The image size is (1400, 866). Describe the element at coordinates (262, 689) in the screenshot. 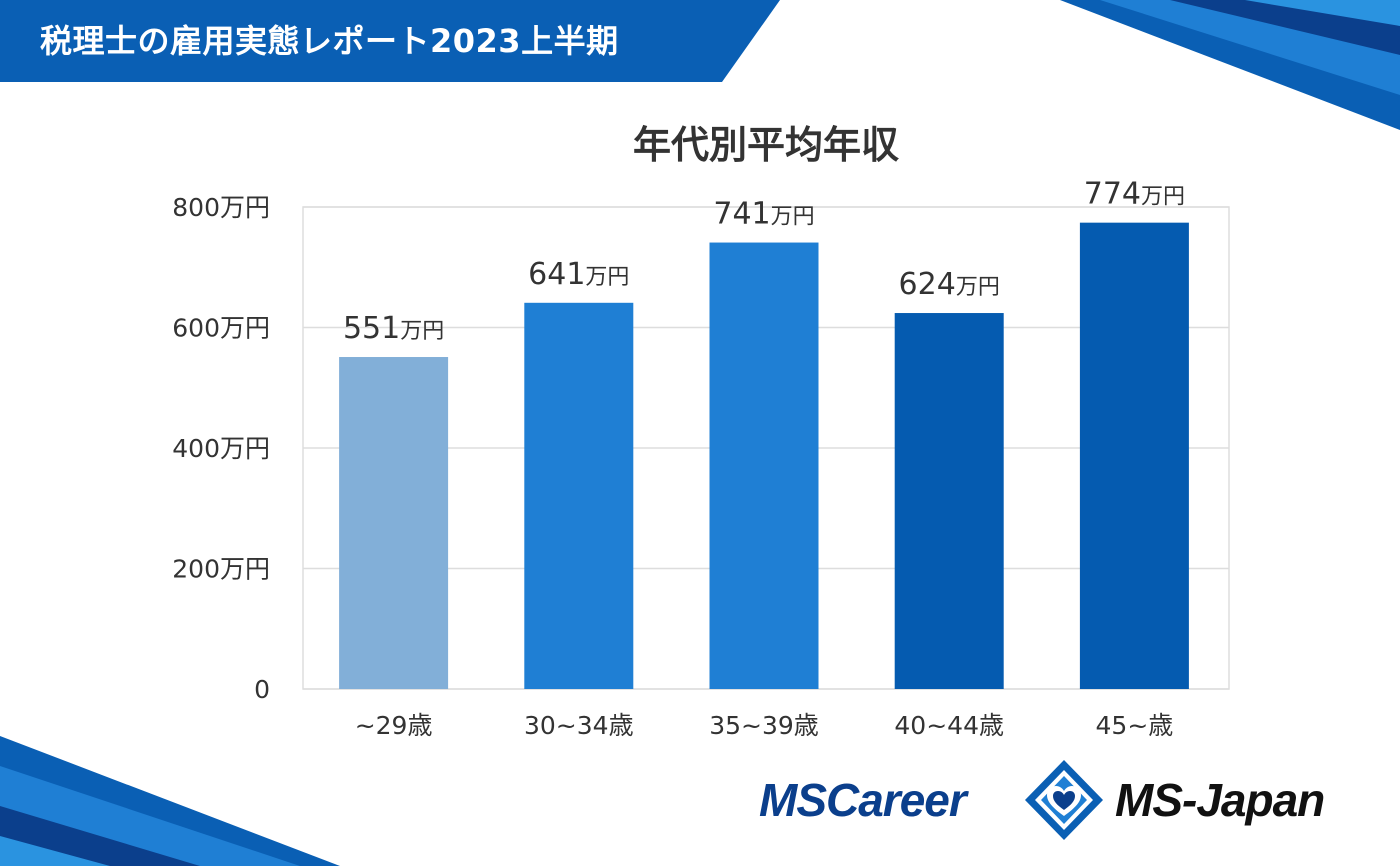

I see `y-tick-label: 0` at that location.